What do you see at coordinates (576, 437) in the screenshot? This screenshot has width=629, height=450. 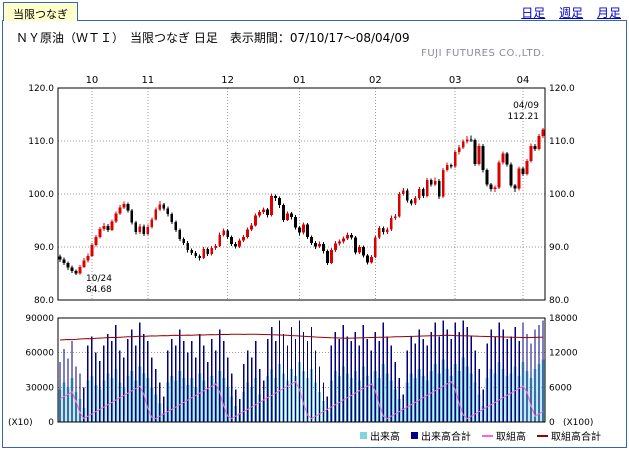 I see `legend-label-open-interest-total: 取組高合計` at bounding box center [576, 437].